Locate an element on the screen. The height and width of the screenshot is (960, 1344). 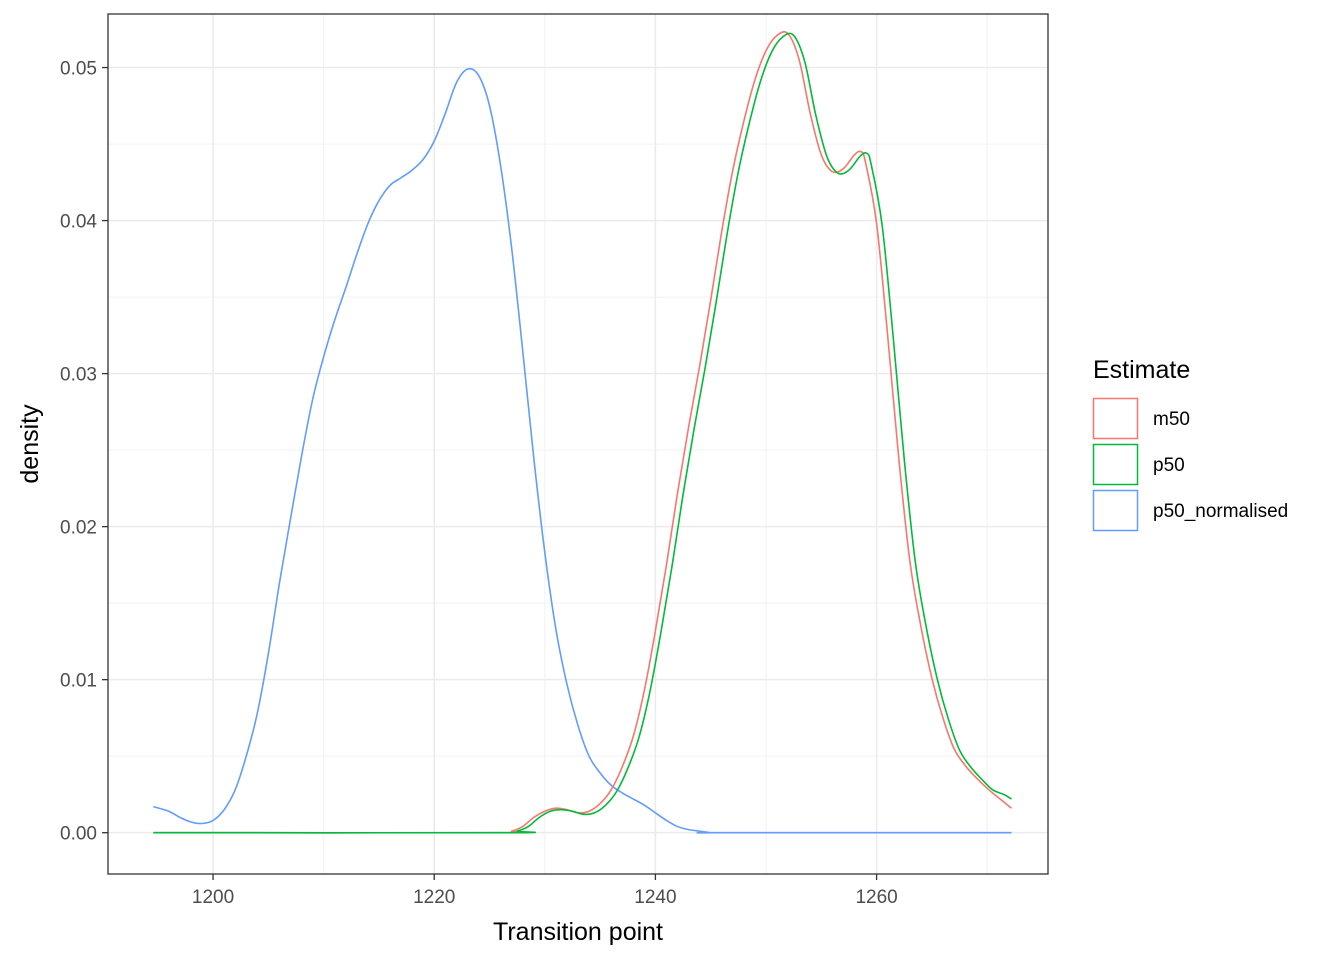
legend-key-p50-normalised is located at coordinates (1115, 510).